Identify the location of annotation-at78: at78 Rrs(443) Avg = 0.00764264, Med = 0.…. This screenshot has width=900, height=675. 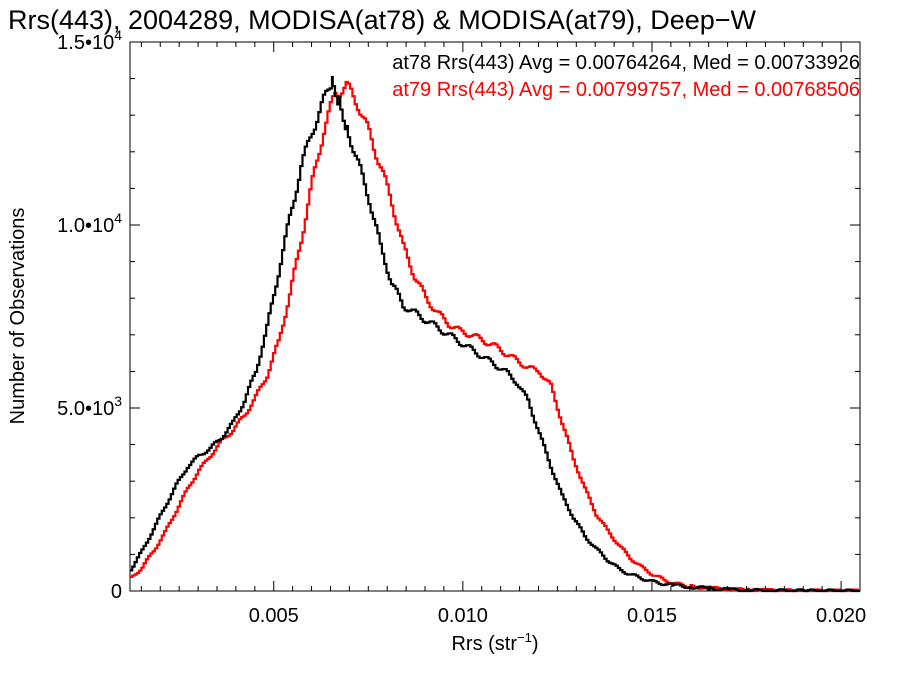
(626, 63).